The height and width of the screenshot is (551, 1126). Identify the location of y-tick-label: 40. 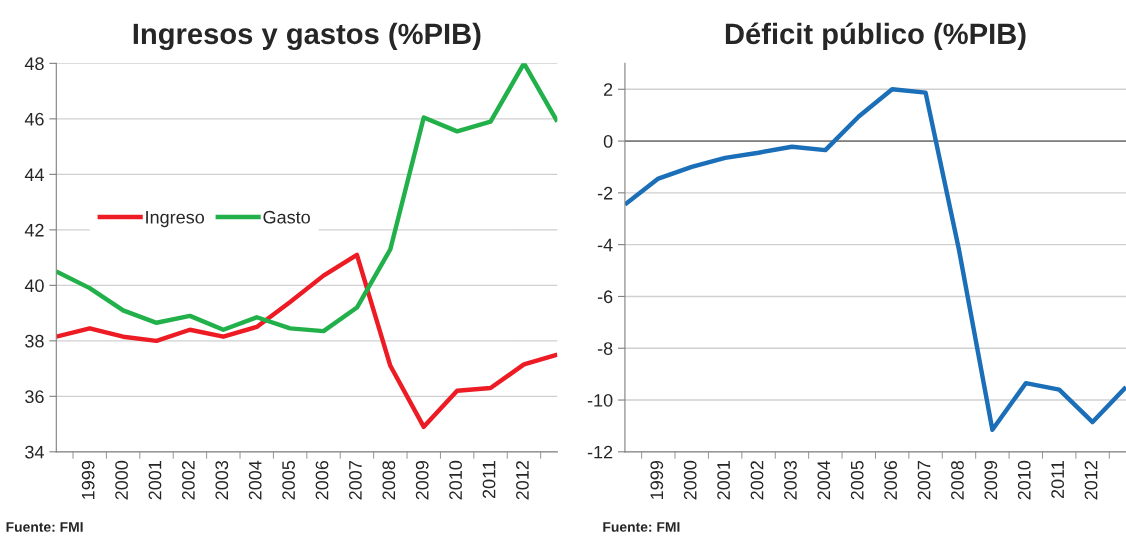
(34, 286).